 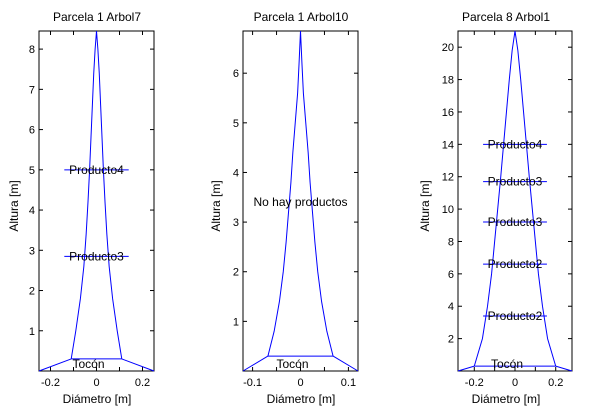 I want to click on y-tick-label: 12, so click(x=448, y=178).